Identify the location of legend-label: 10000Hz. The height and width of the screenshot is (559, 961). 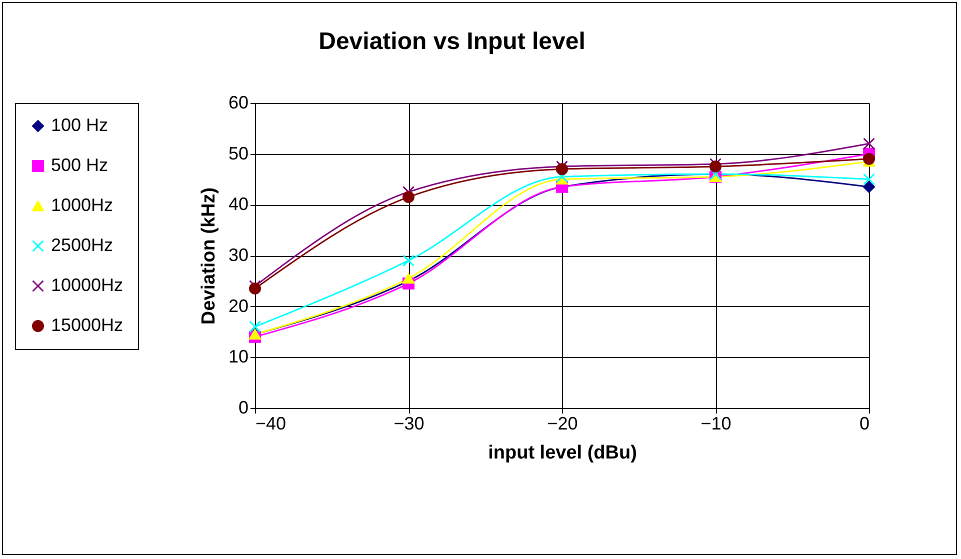
(87, 285).